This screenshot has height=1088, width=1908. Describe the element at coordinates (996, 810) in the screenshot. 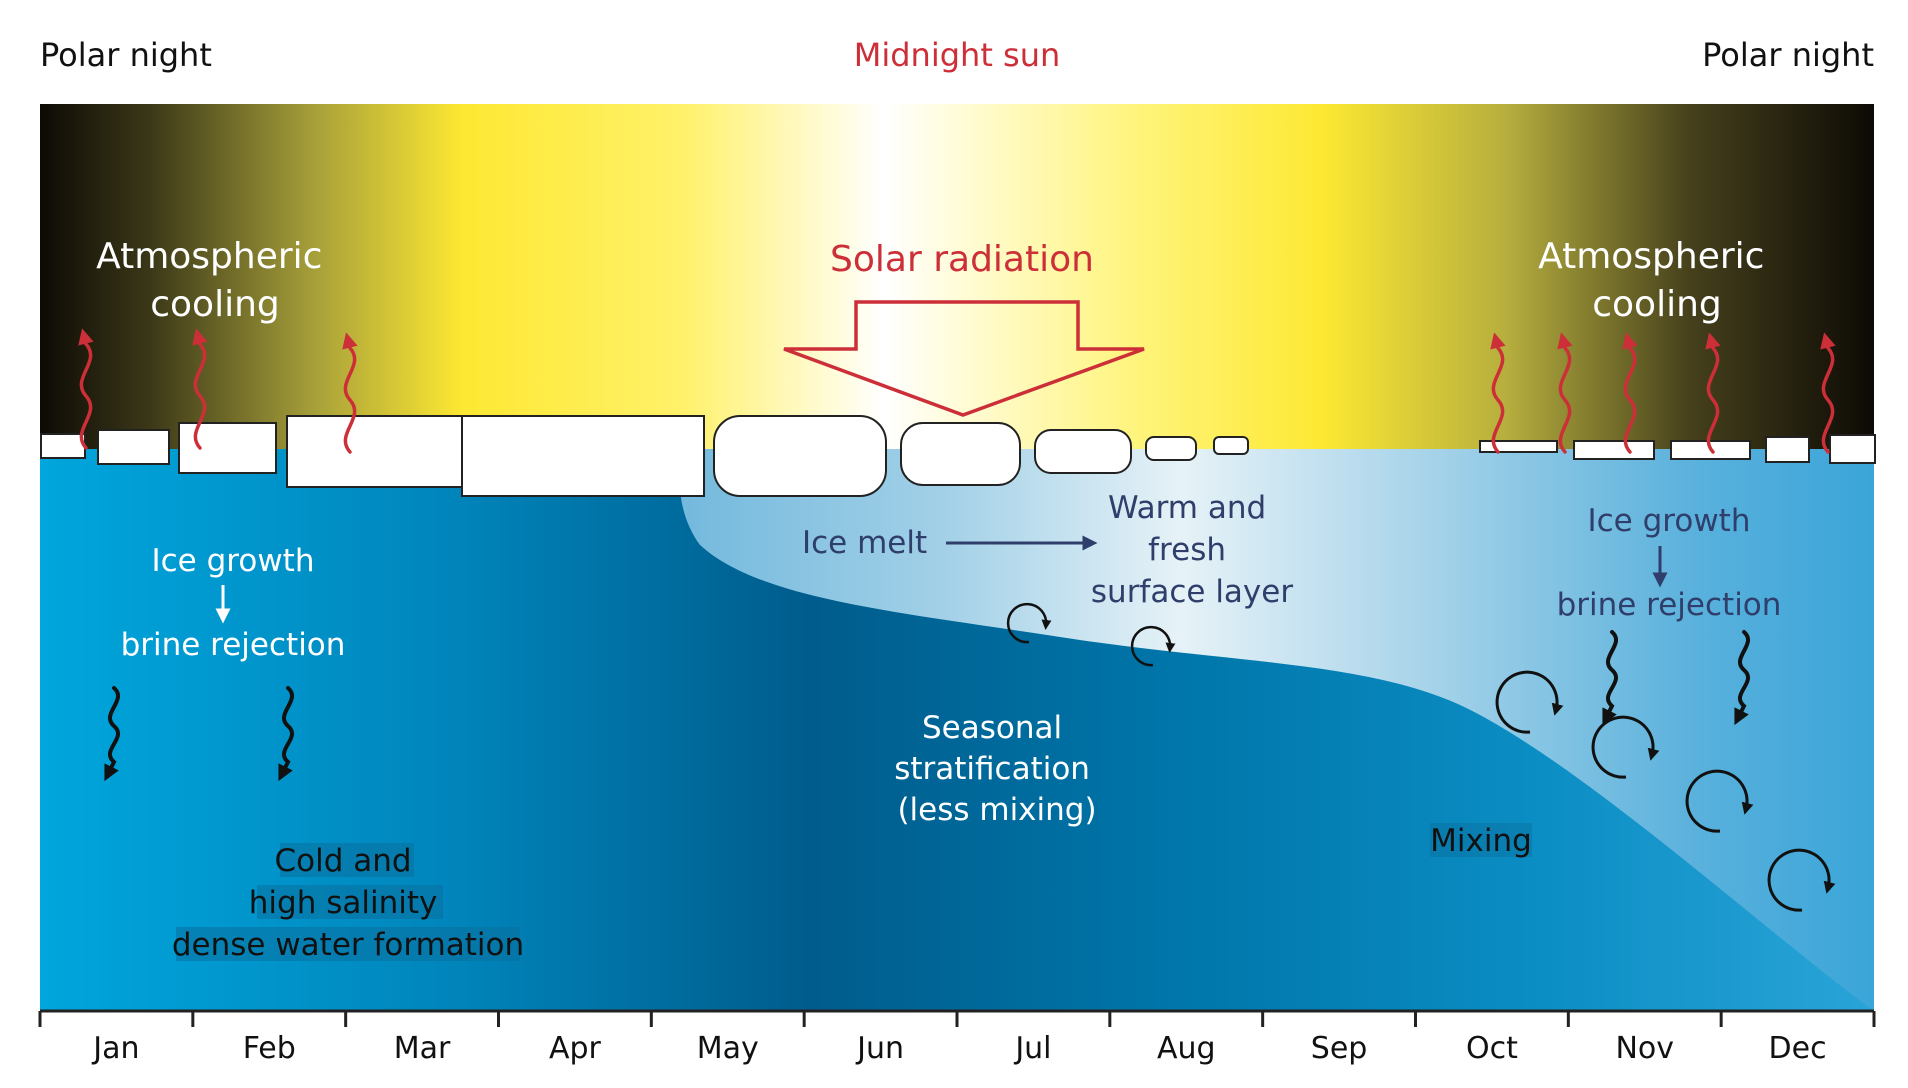

I see `stratification-line-3: (less mixing)` at that location.